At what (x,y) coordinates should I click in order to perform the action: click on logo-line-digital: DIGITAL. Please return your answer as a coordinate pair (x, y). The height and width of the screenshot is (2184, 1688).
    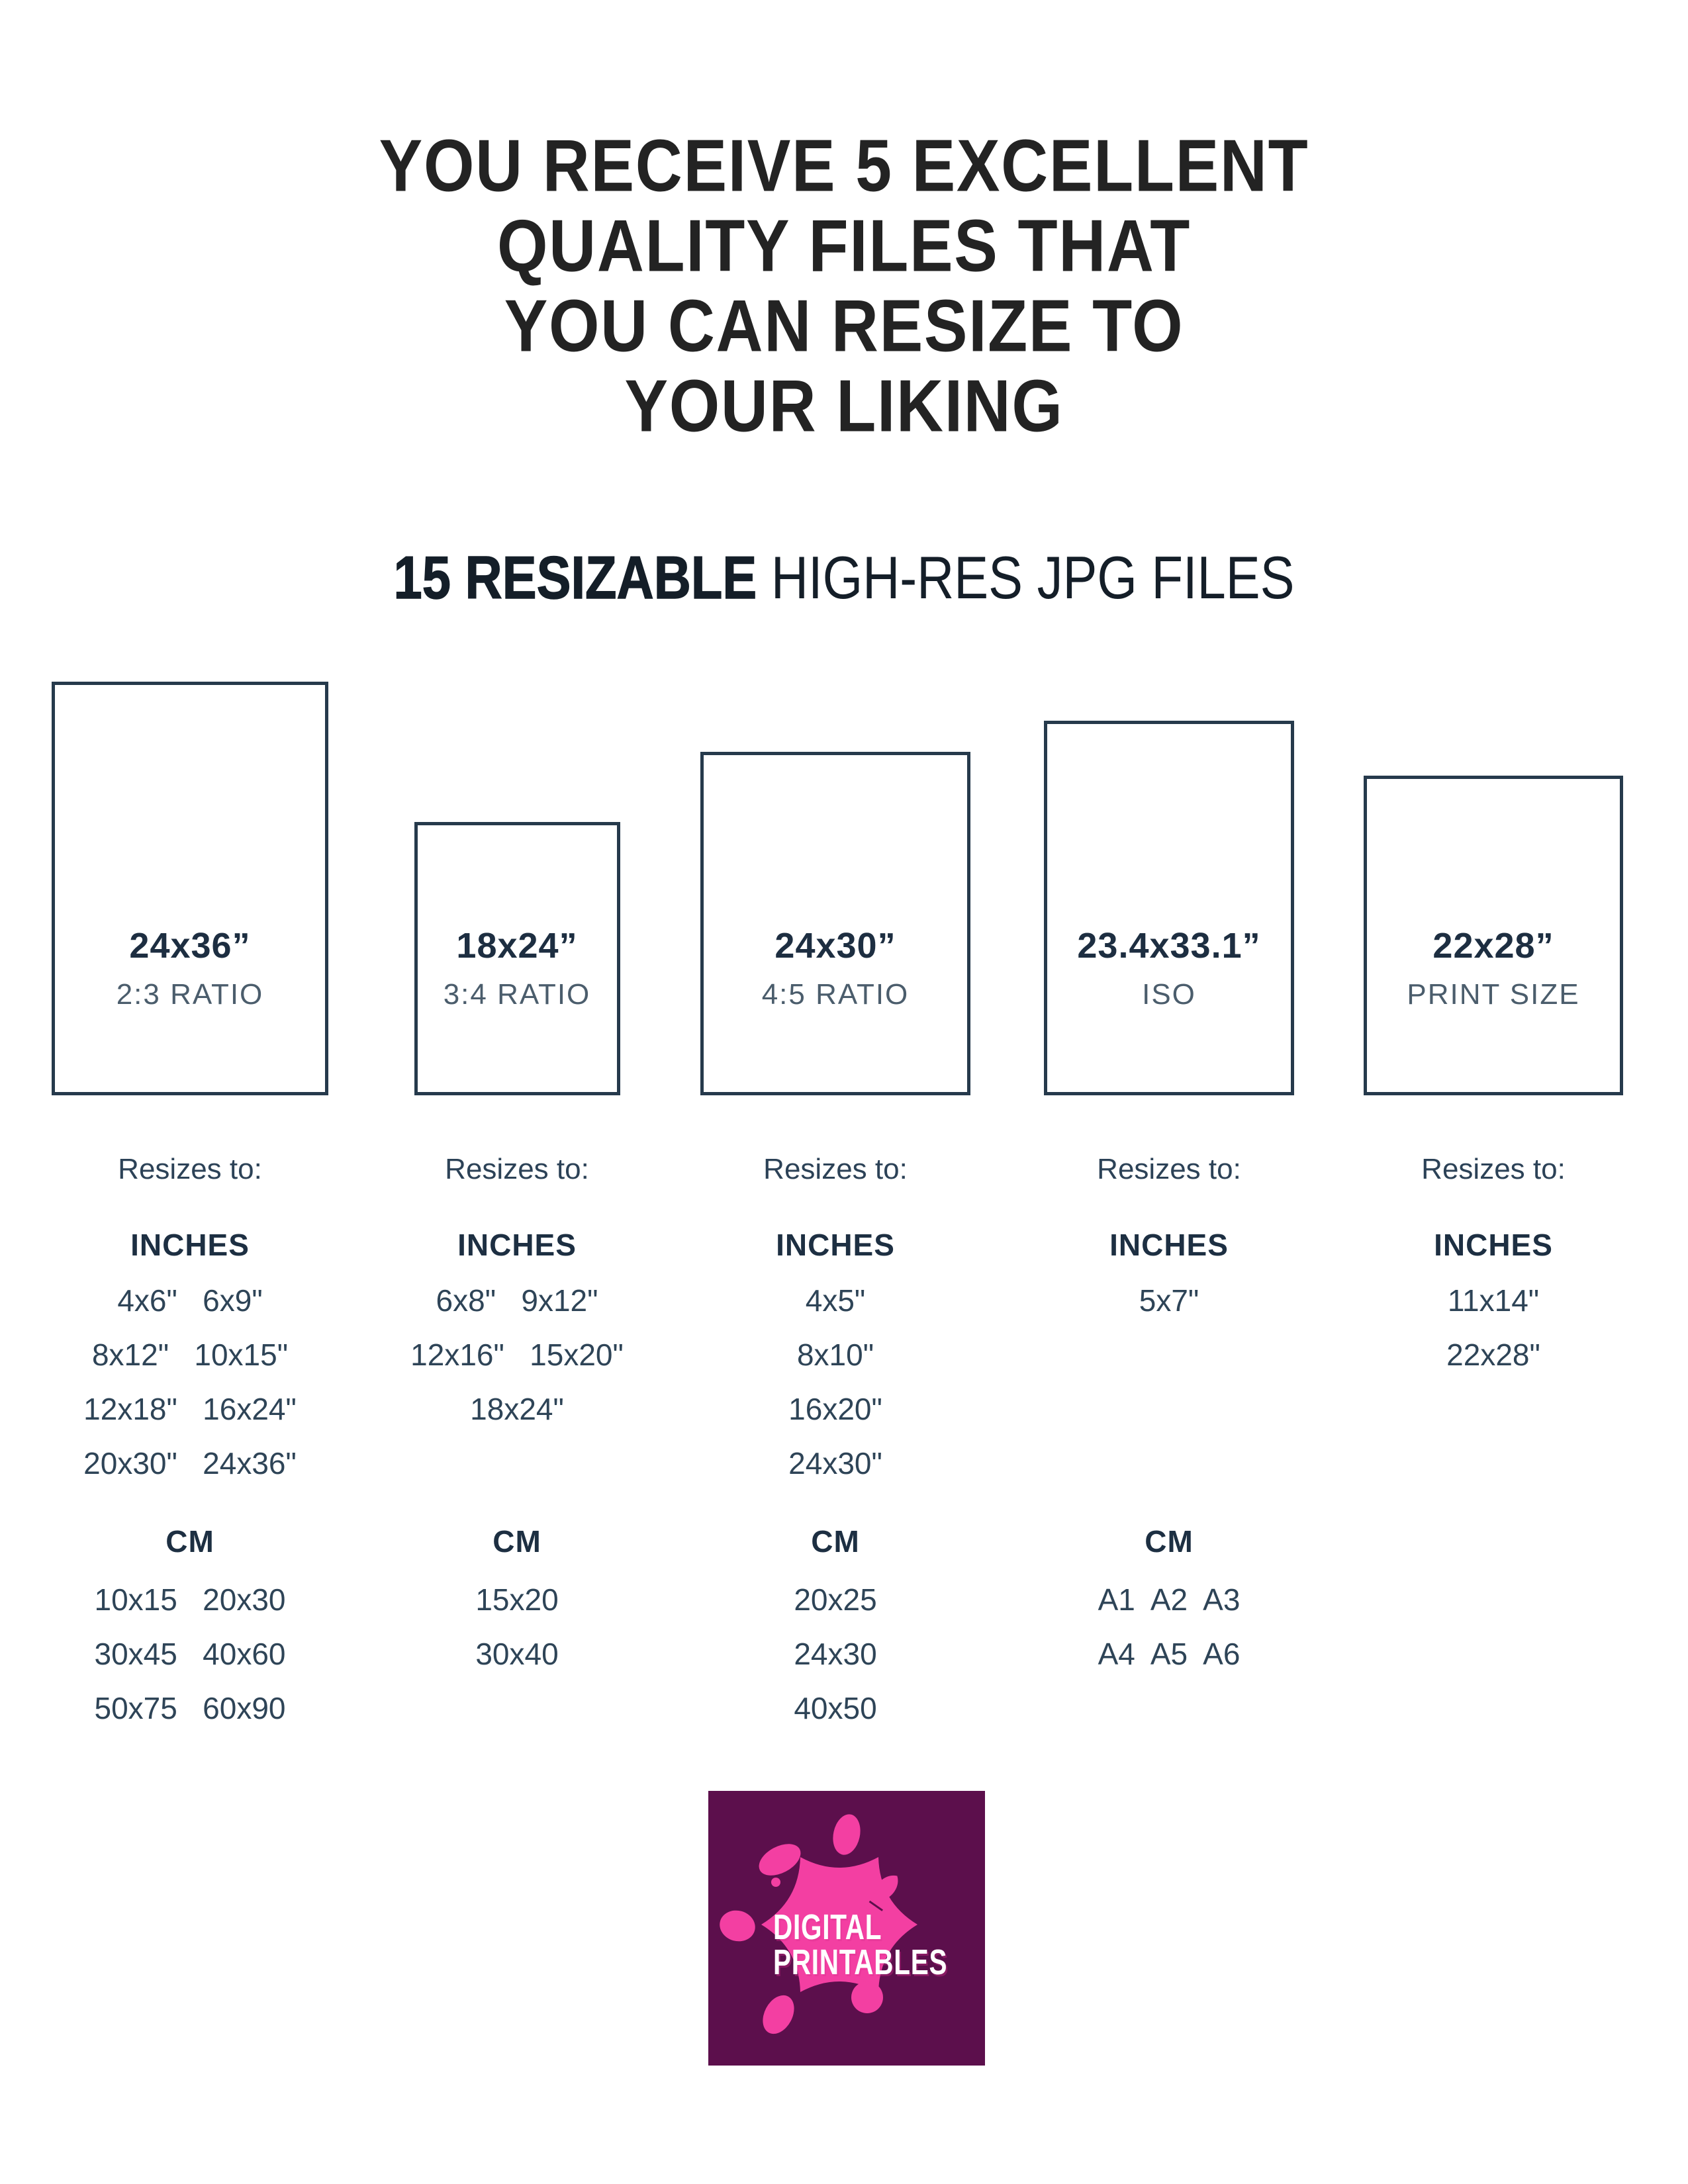
    Looking at the image, I should click on (827, 1927).